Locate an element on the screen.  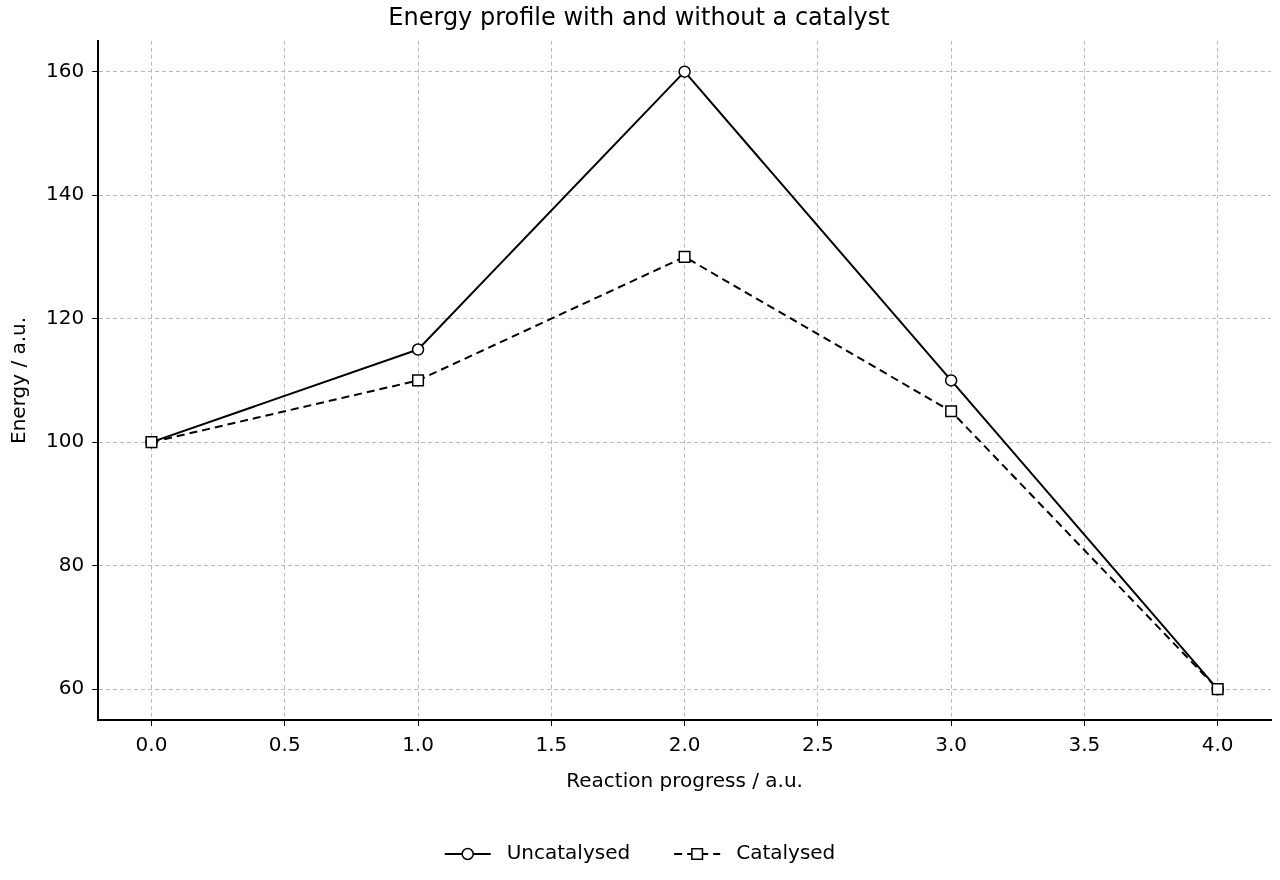
y-tick-label: 100 is located at coordinates (65, 440).